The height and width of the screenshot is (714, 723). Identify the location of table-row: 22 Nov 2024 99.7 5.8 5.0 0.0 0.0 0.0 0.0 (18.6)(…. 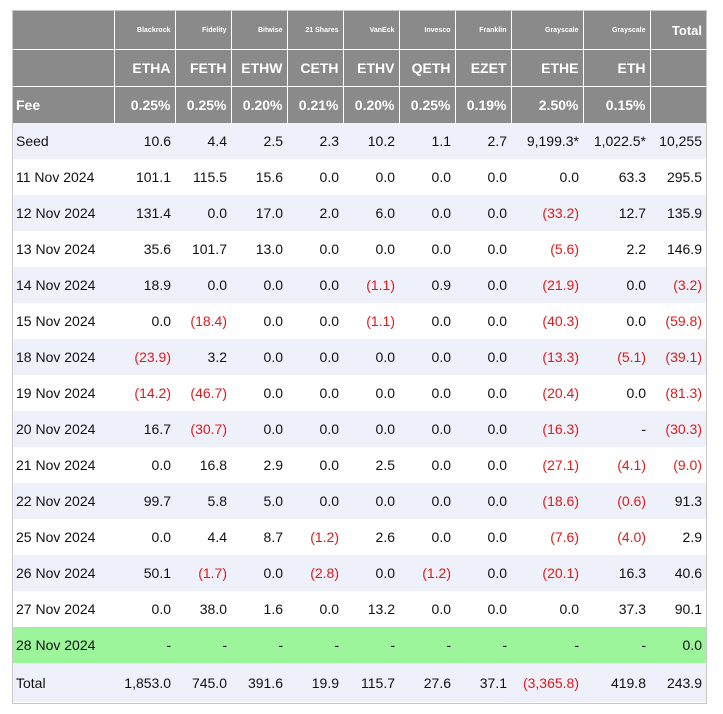
(359, 501).